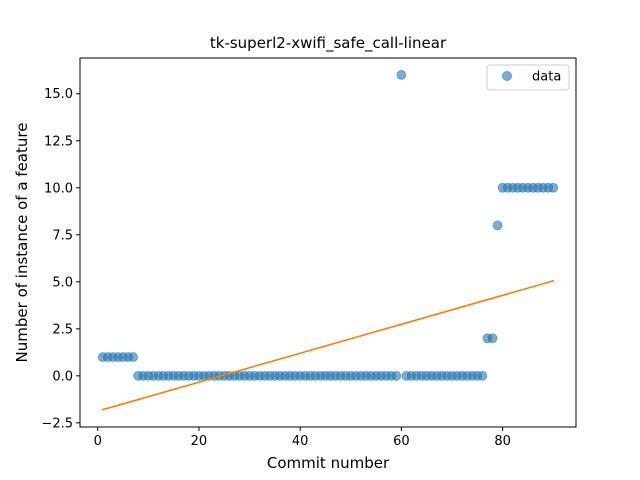 Image resolution: width=640 pixels, height=480 pixels. What do you see at coordinates (62, 376) in the screenshot?
I see `y-tick-label: 0.0` at bounding box center [62, 376].